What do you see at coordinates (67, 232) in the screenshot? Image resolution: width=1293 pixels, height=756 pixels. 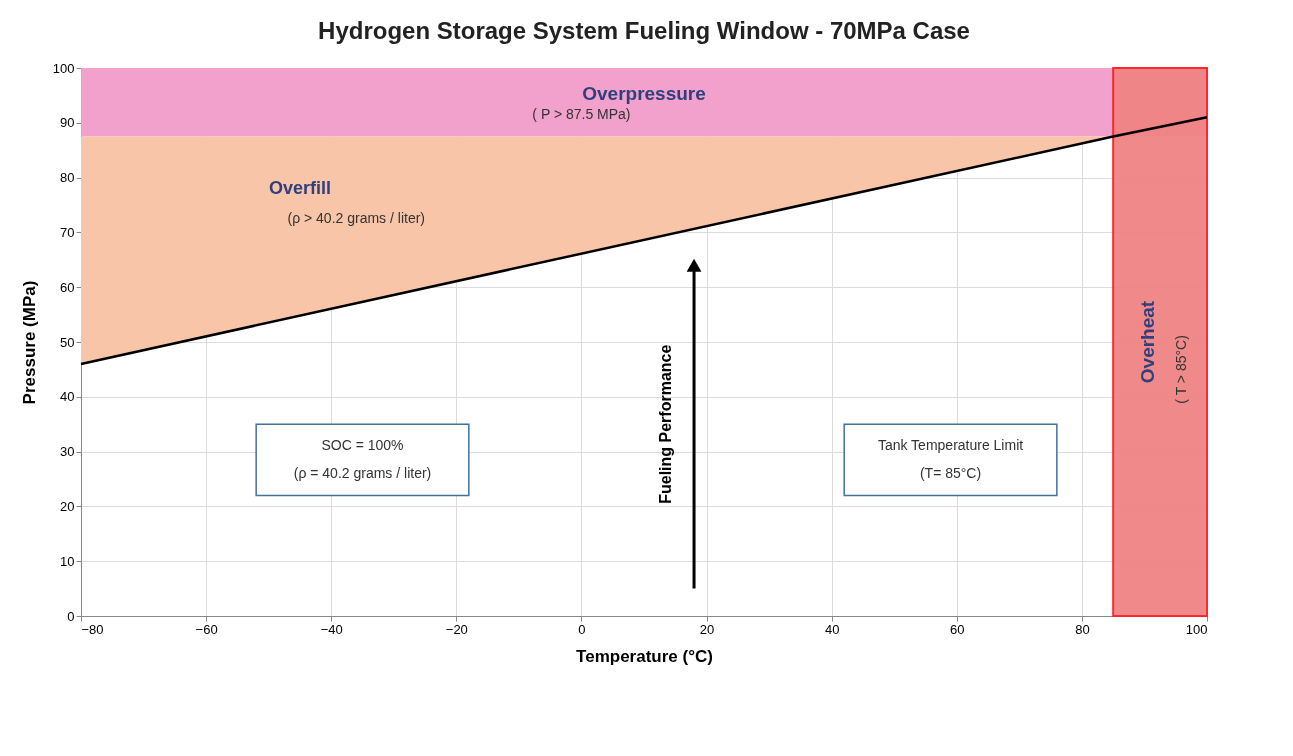 I see `y-tick-label: 70` at bounding box center [67, 232].